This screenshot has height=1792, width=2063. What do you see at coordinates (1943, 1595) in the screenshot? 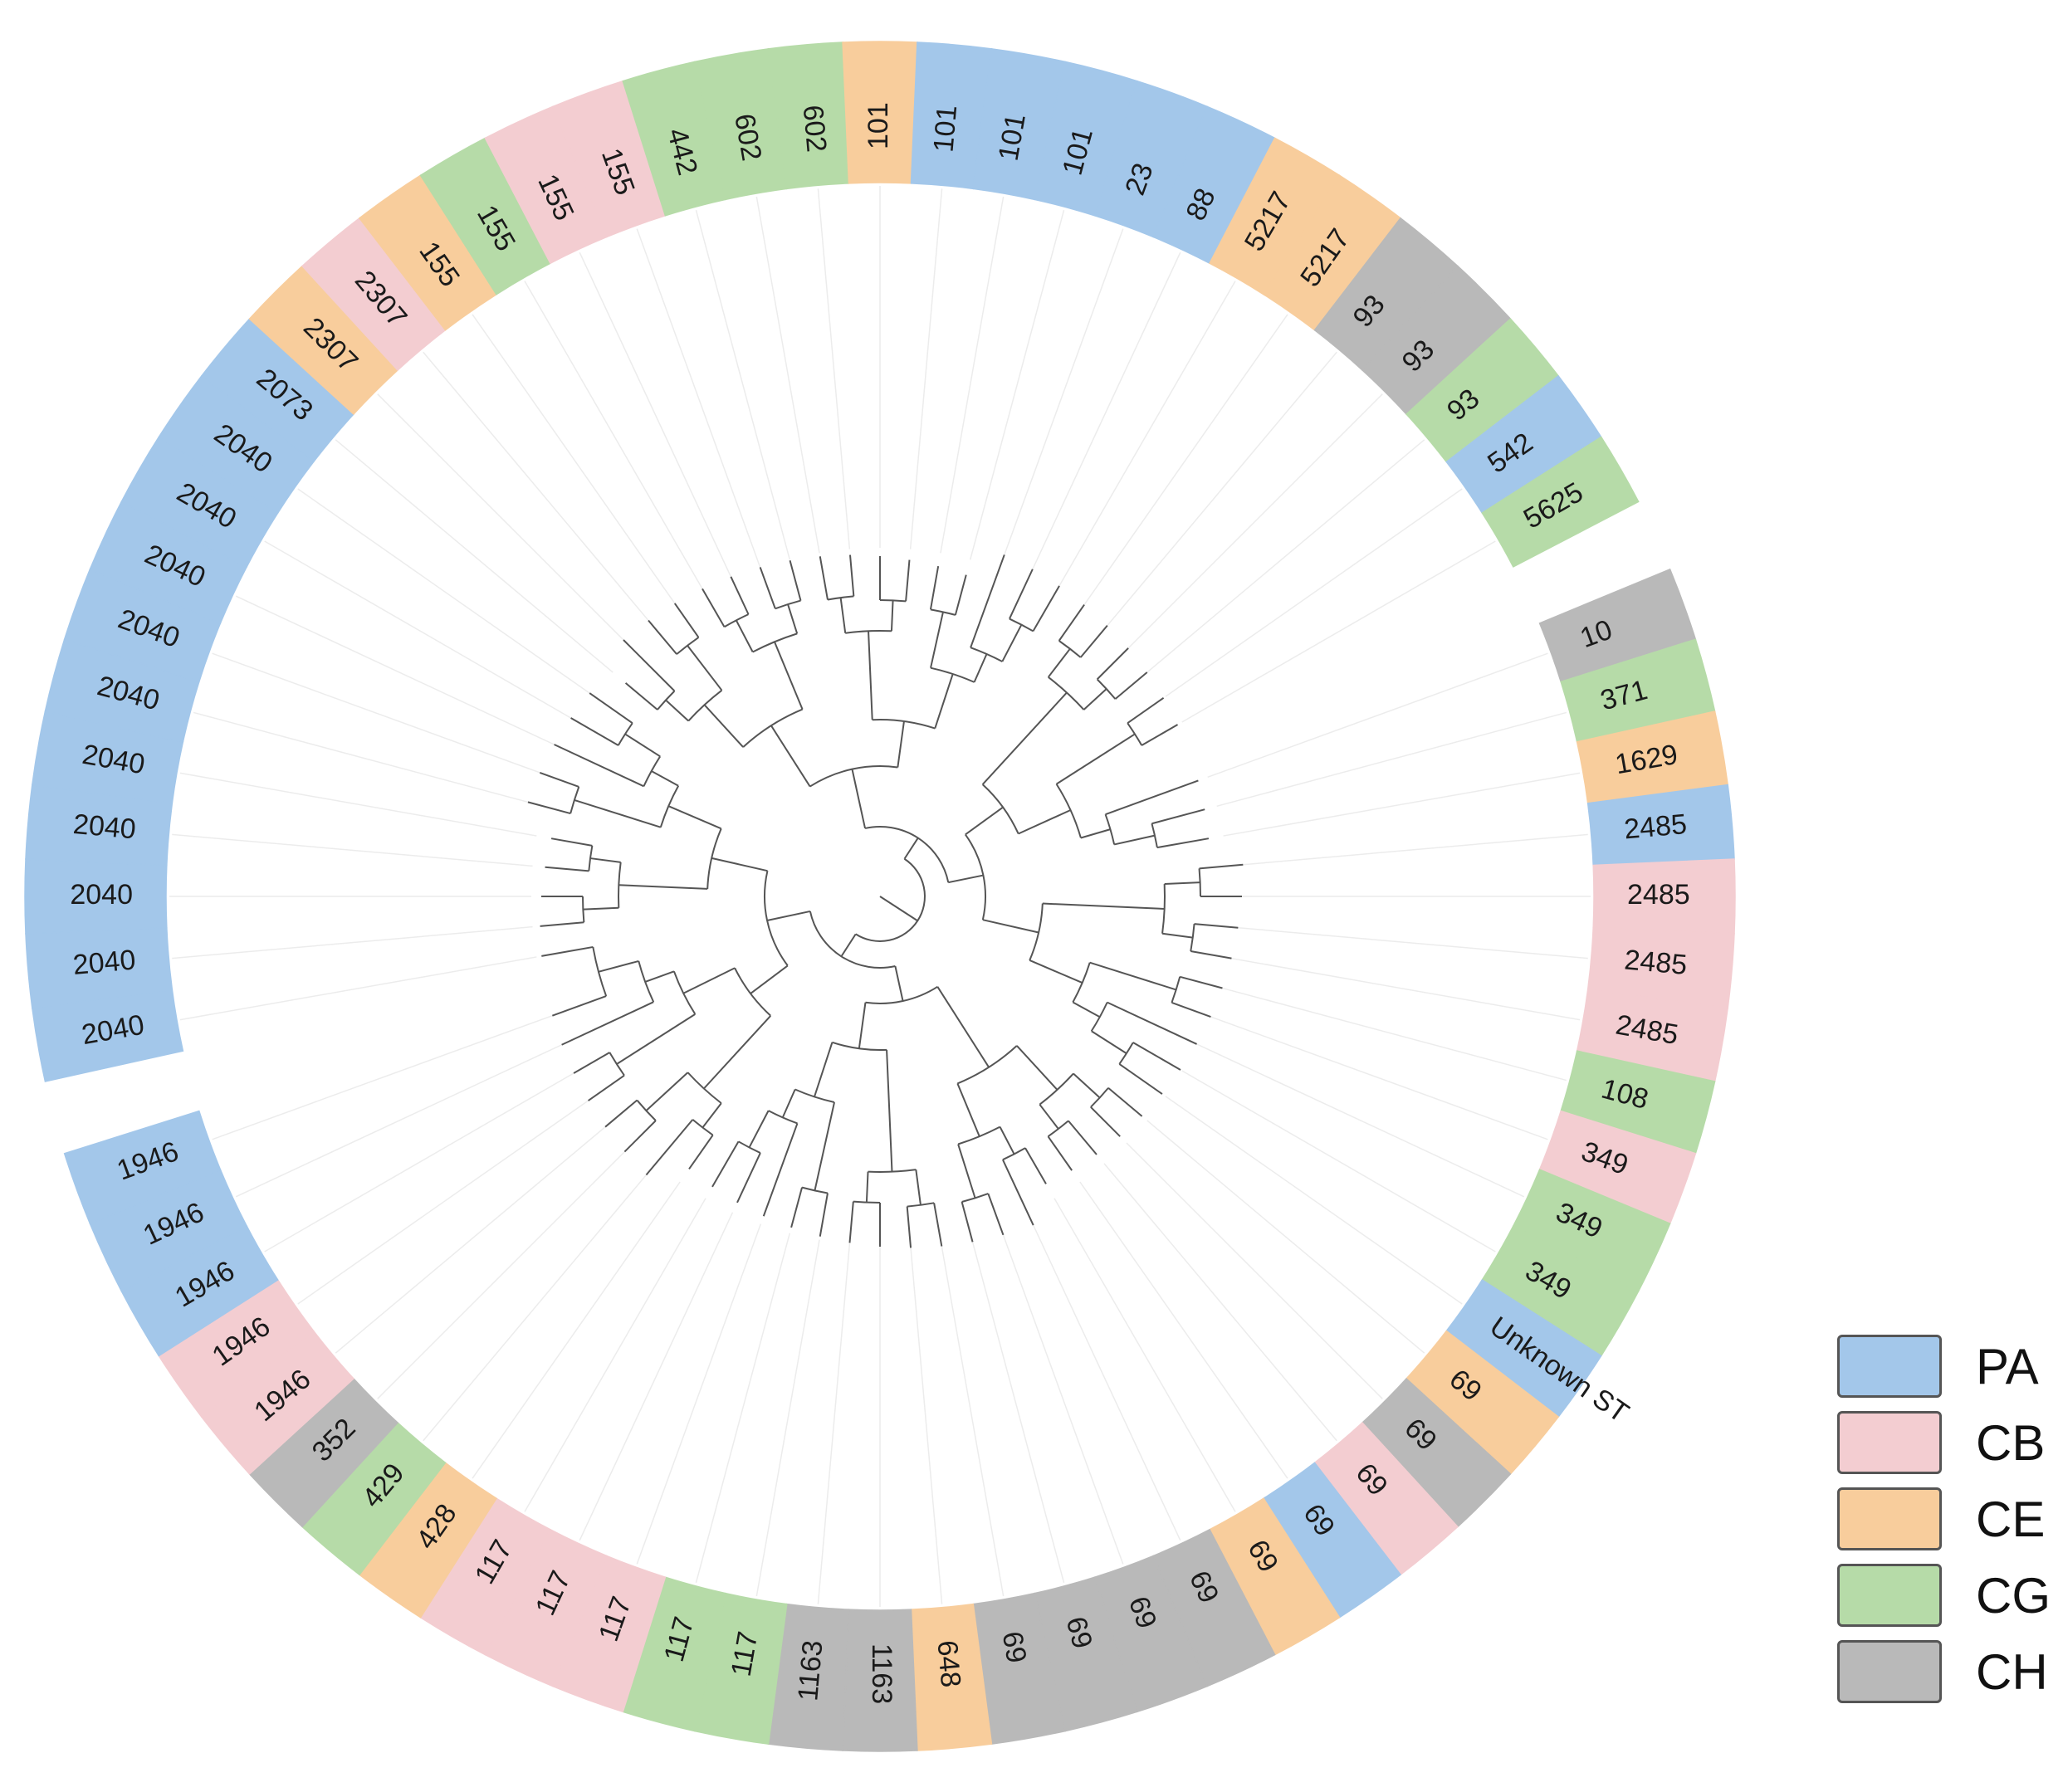
I see `legend-item-cg: CG` at bounding box center [1943, 1595].